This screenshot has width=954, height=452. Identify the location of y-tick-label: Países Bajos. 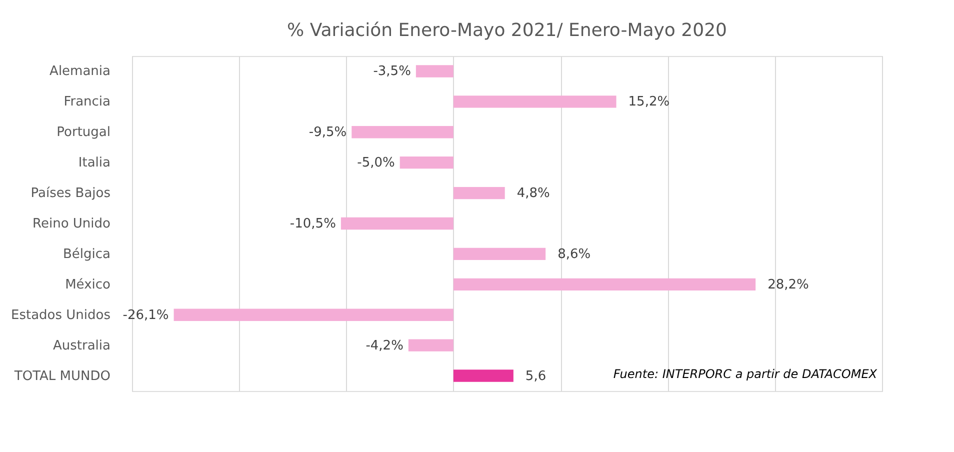
(70, 194).